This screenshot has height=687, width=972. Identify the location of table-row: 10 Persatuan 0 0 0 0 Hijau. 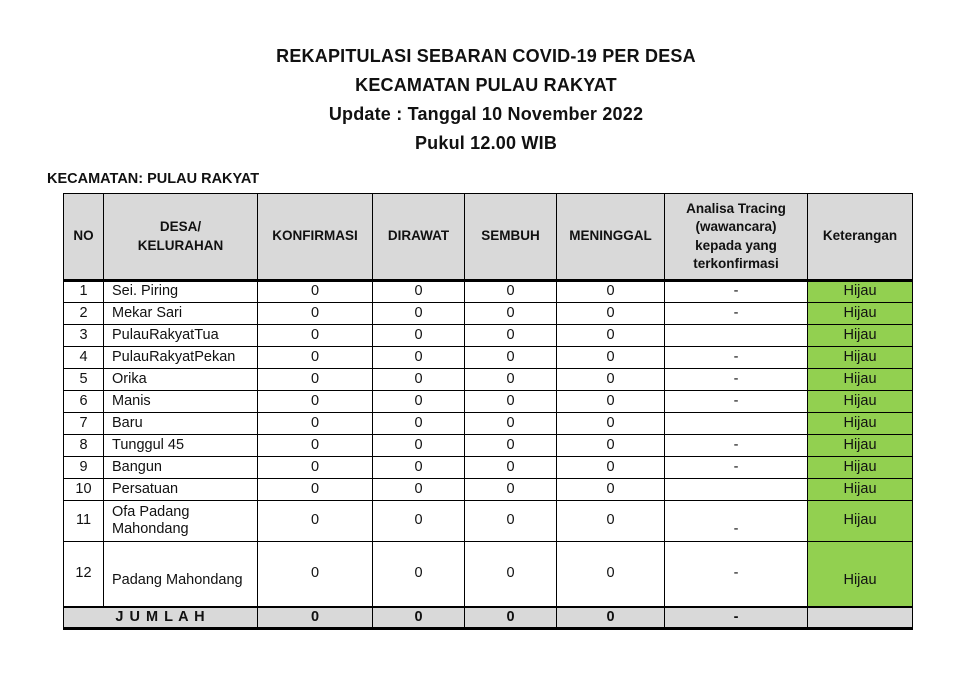
(488, 489).